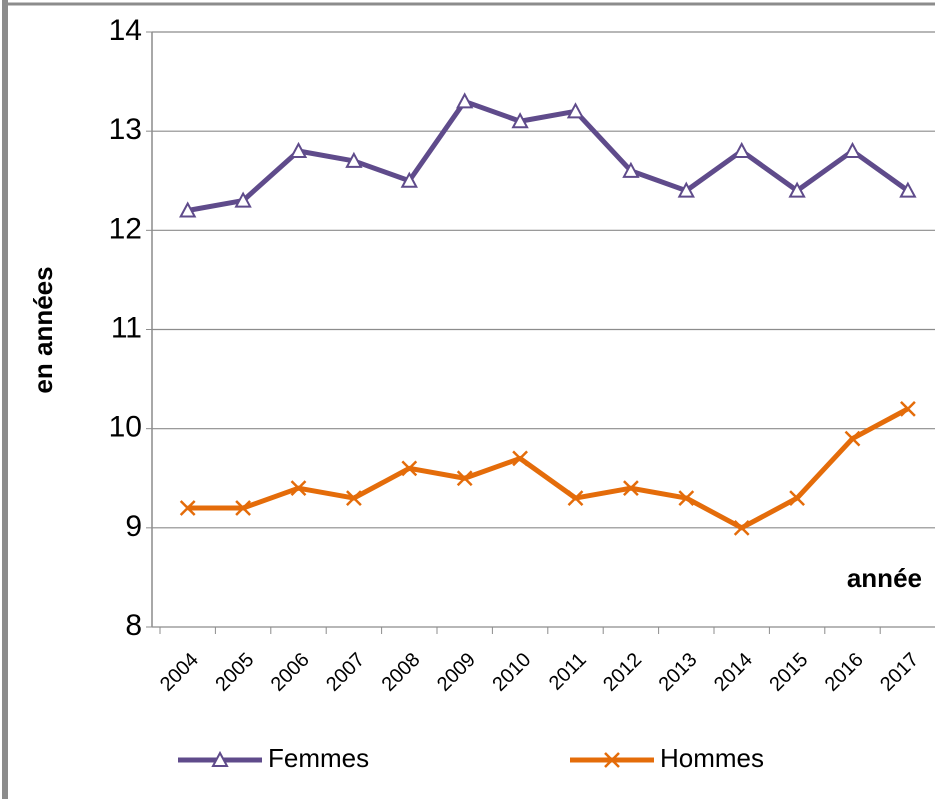 This screenshot has width=935, height=799. I want to click on y-tick-label: 12, so click(125, 228).